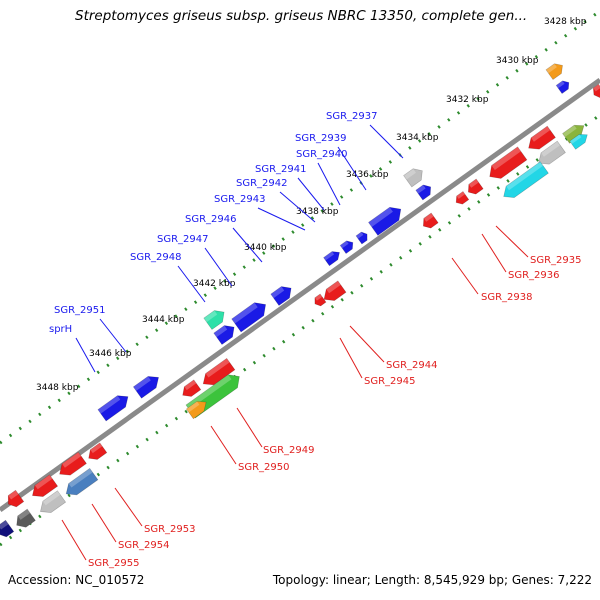 The image size is (600, 600). What do you see at coordinates (60, 329) in the screenshot?
I see `gene-label: sprH` at bounding box center [60, 329].